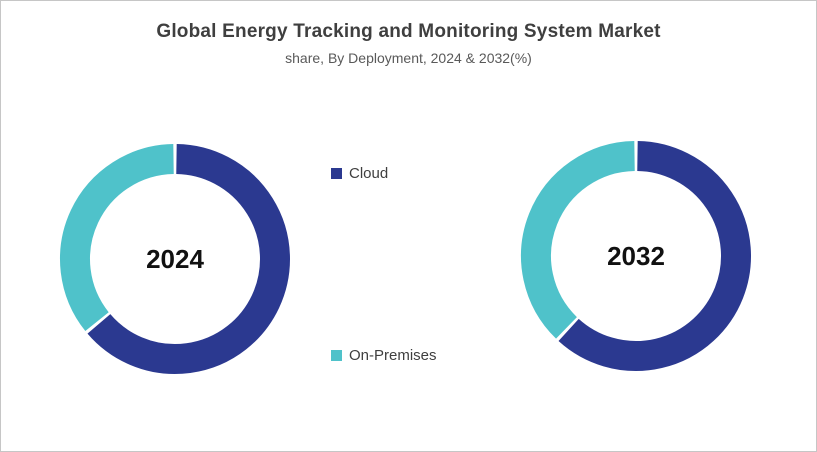 This screenshot has width=817, height=452. What do you see at coordinates (408, 58) in the screenshot?
I see `chart-subtitle: share, By Deployment, 2024 & 2032(%)` at bounding box center [408, 58].